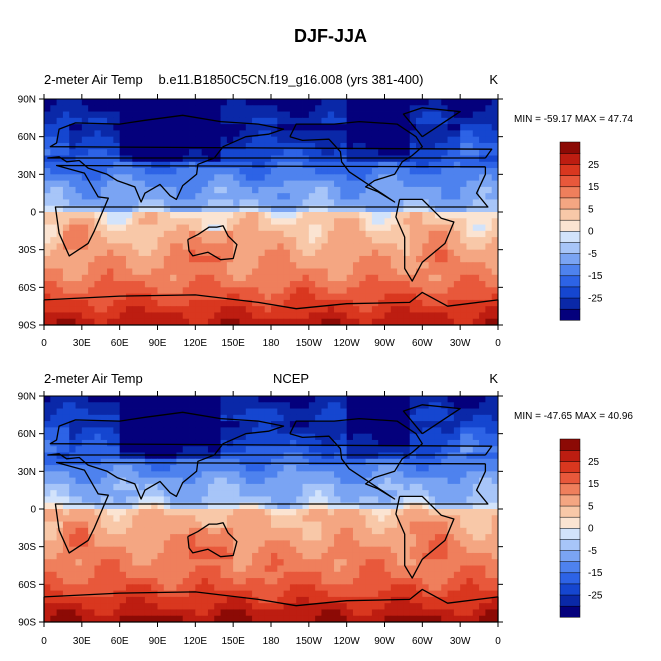 The height and width of the screenshot is (661, 661). What do you see at coordinates (27, 175) in the screenshot?
I see `y-tick-label: 30N` at bounding box center [27, 175].